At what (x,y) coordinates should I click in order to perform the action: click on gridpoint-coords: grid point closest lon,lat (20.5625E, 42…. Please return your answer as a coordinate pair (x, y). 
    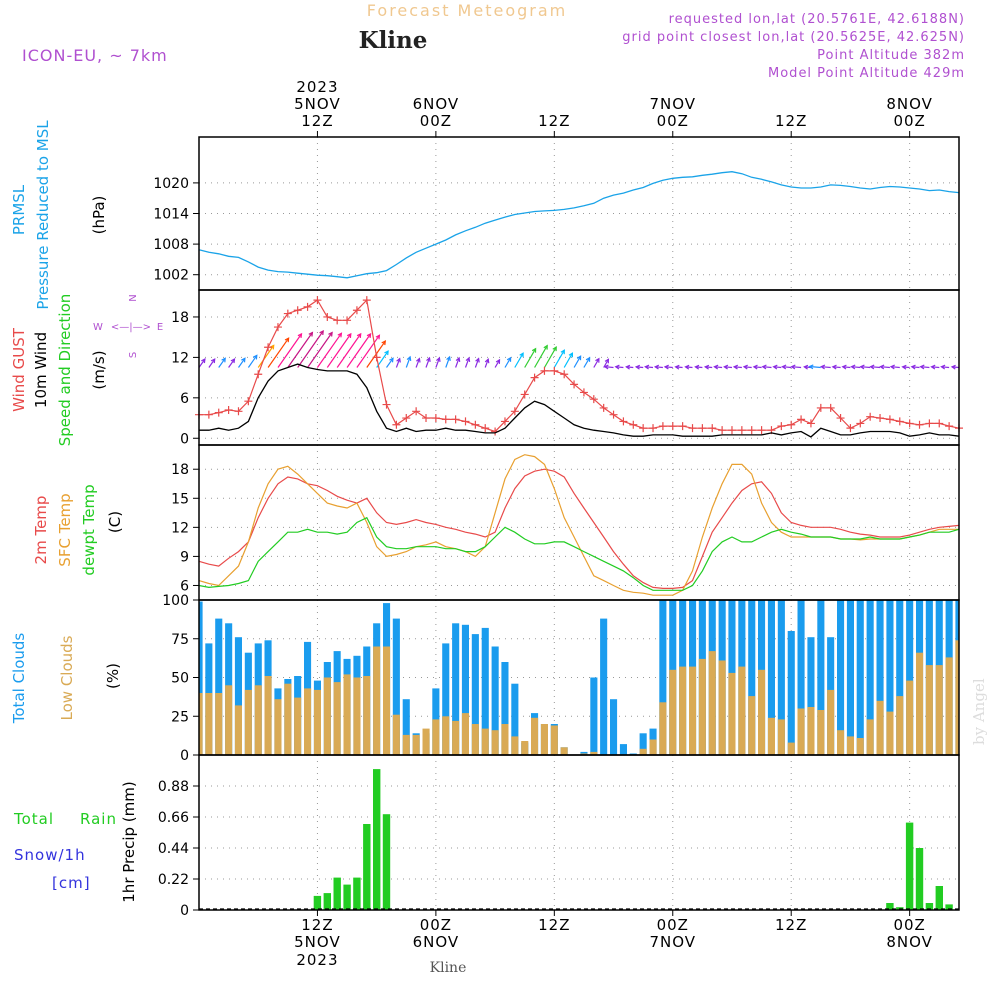
    Looking at the image, I should click on (793, 37).